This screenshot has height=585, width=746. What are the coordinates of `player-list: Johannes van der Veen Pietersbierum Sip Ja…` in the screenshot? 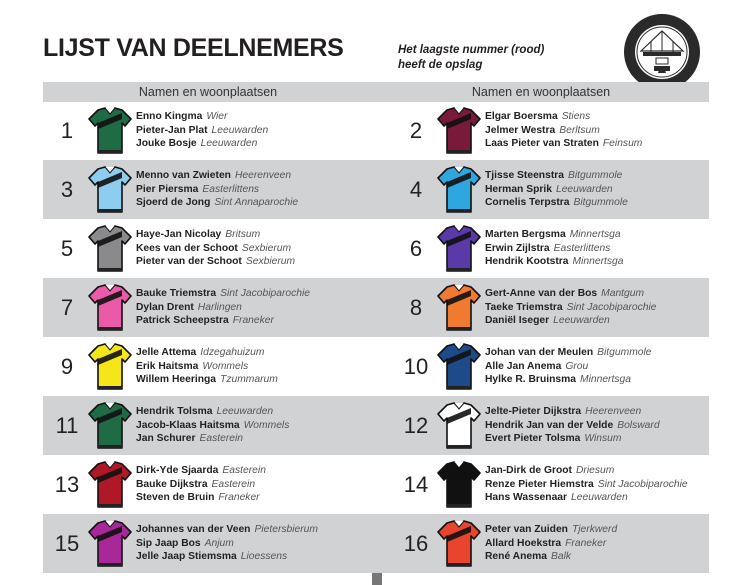 It's located at (227, 543).